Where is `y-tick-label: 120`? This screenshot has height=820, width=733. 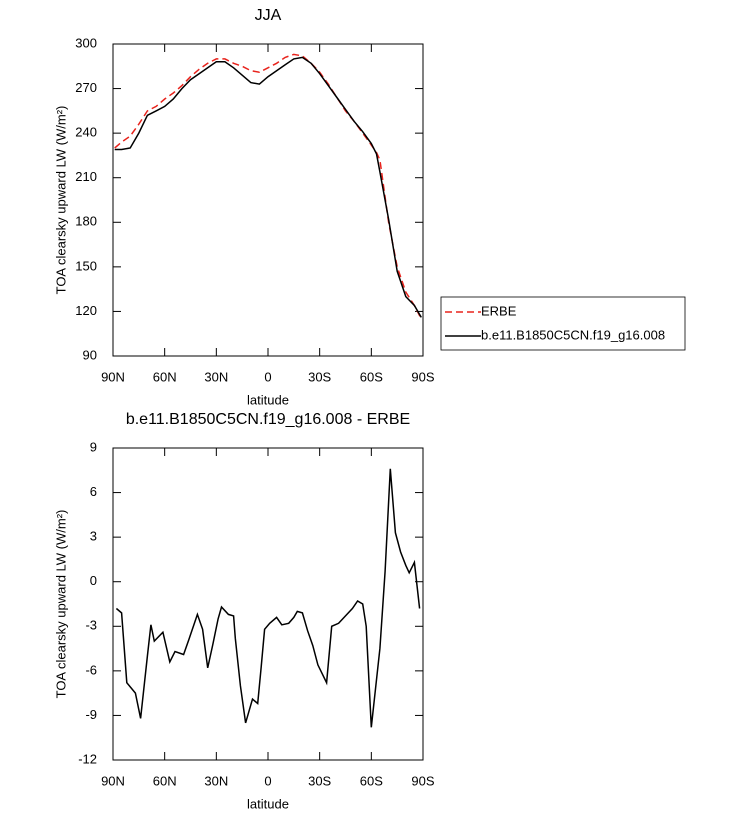 y-tick-label: 120 is located at coordinates (86, 310).